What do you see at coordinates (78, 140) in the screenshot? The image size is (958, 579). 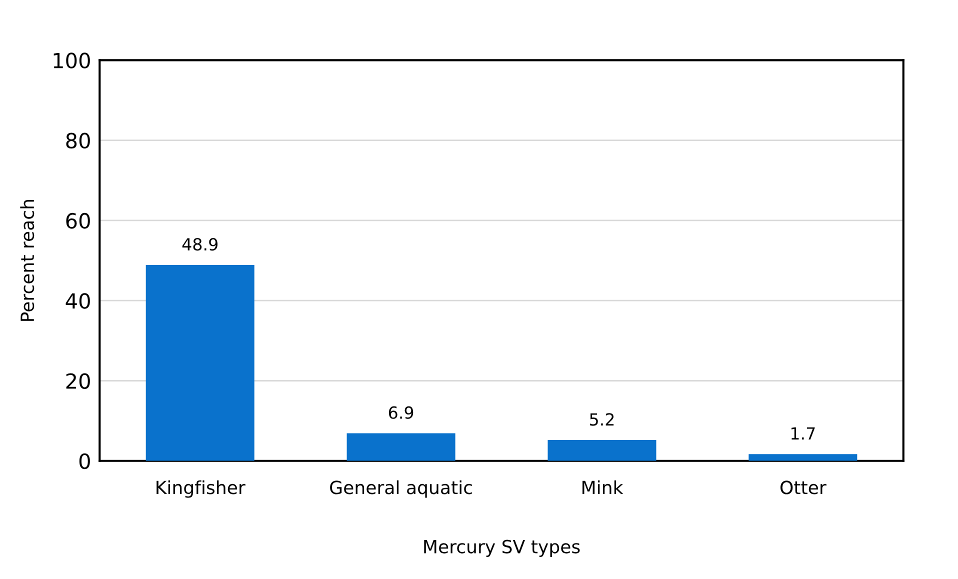 I see `y-tick-label: 80` at bounding box center [78, 140].